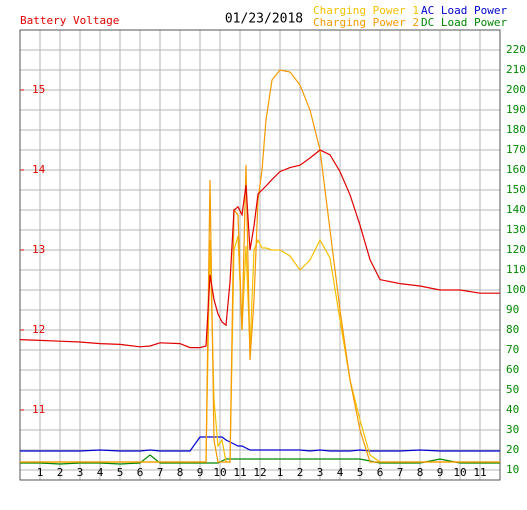 This screenshot has width=527, height=510. Describe the element at coordinates (512, 429) in the screenshot. I see `y2-tick-label: 30` at that location.